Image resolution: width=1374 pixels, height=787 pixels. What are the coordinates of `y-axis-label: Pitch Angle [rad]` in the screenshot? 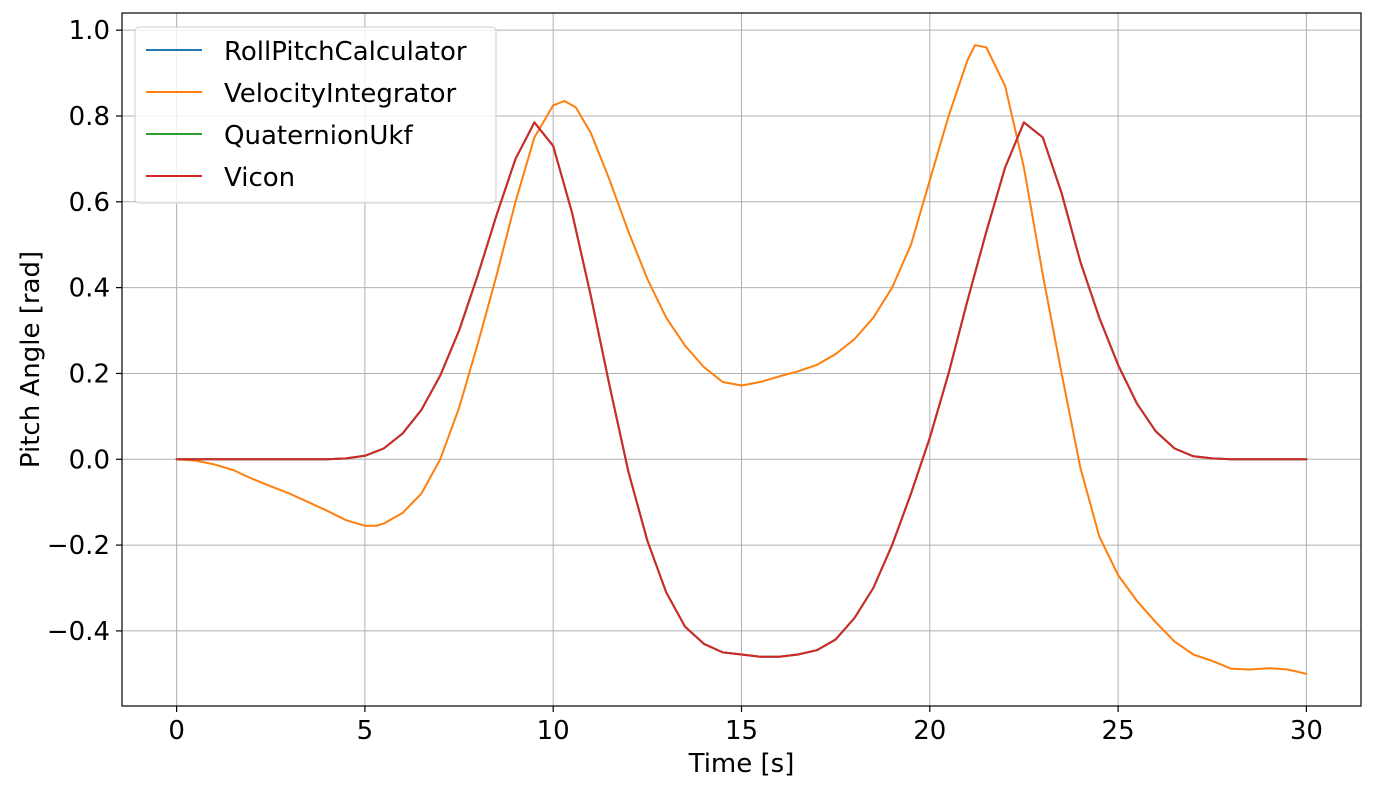 It's located at (31, 359).